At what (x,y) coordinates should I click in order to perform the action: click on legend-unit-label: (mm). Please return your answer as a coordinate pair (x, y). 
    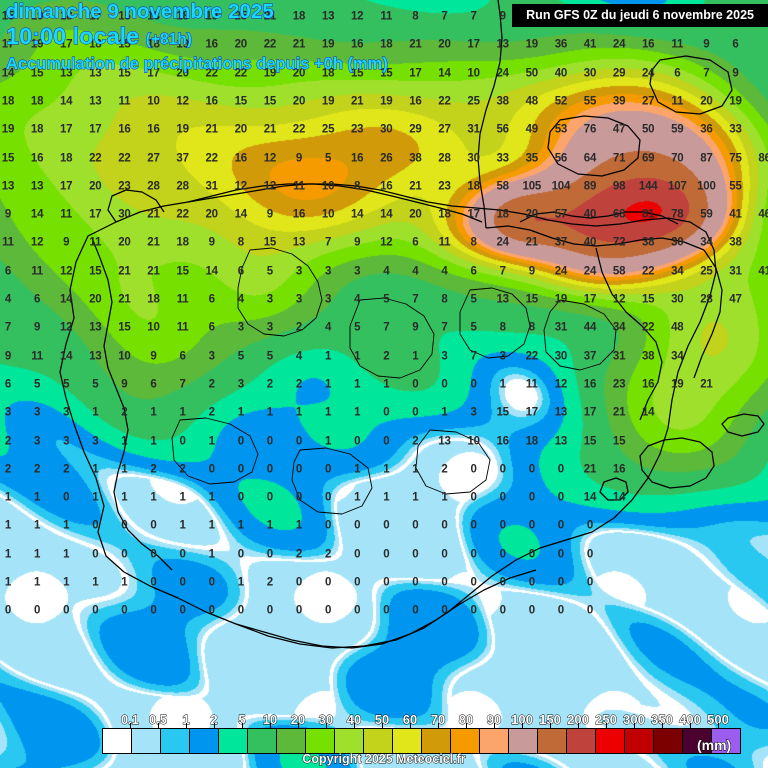
    Looking at the image, I should click on (714, 745).